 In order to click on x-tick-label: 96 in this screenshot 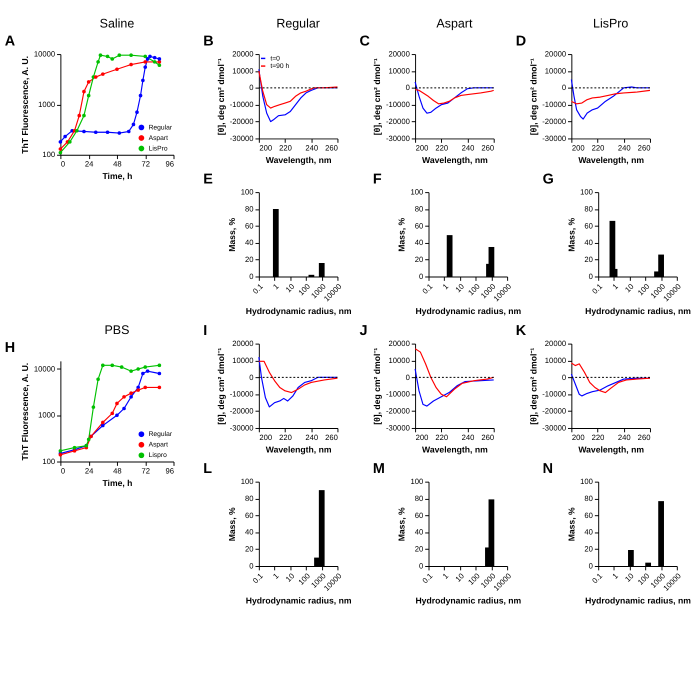, I will do `click(169, 471)`.